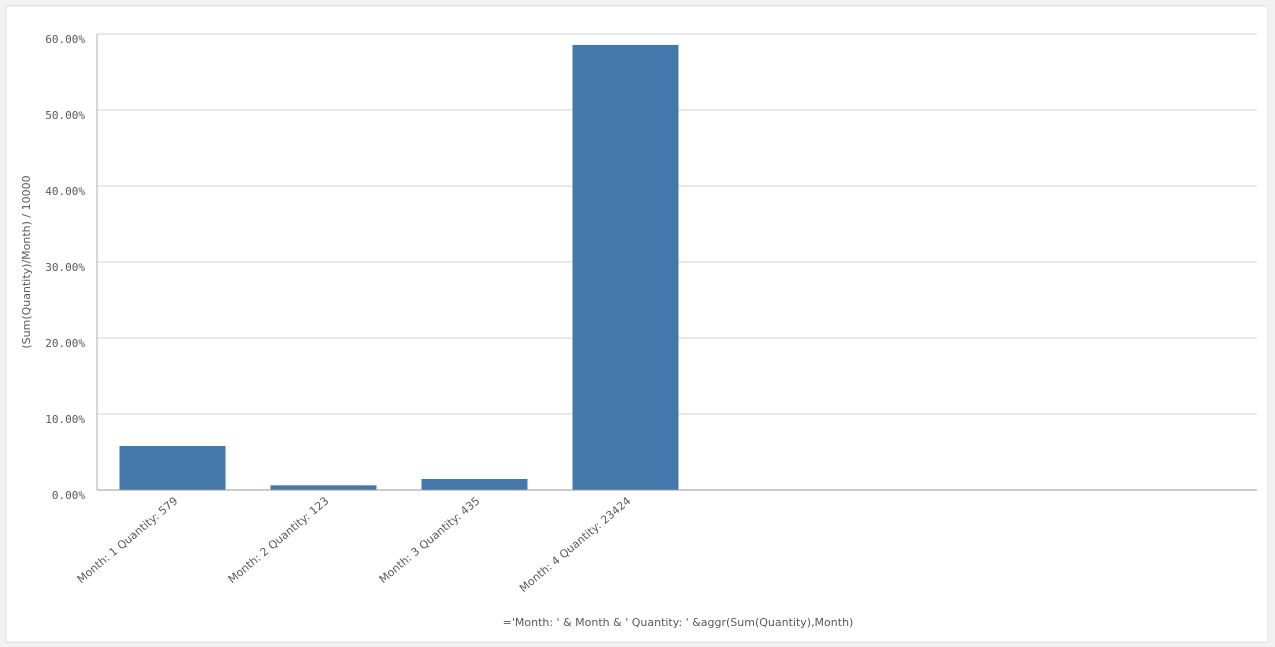 Image resolution: width=1275 pixels, height=647 pixels. Describe the element at coordinates (65, 115) in the screenshot. I see `y-tick-label: 50.00%` at that location.